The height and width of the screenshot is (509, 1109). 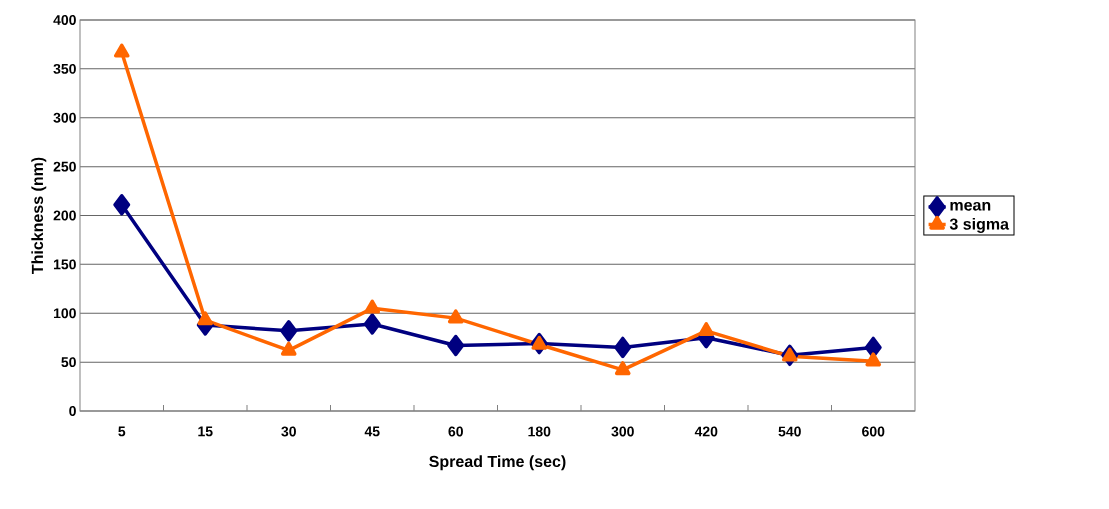 What do you see at coordinates (72, 411) in the screenshot?
I see `y-tick-label: 0` at bounding box center [72, 411].